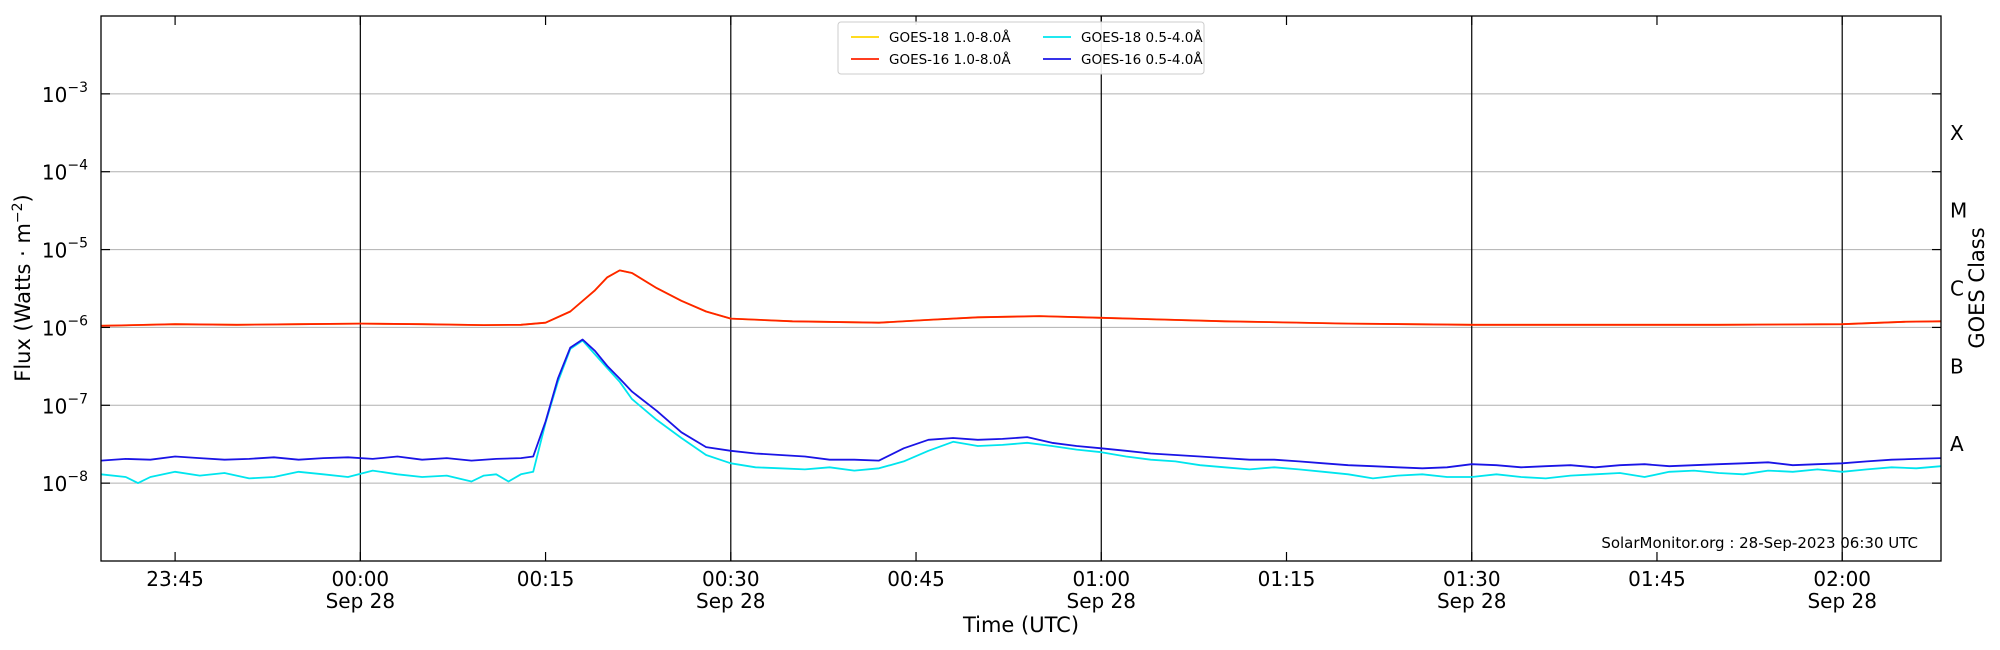 The width and height of the screenshot is (2000, 650). Describe the element at coordinates (77, 321) in the screenshot. I see `y-tick-exponent: −6` at that location.